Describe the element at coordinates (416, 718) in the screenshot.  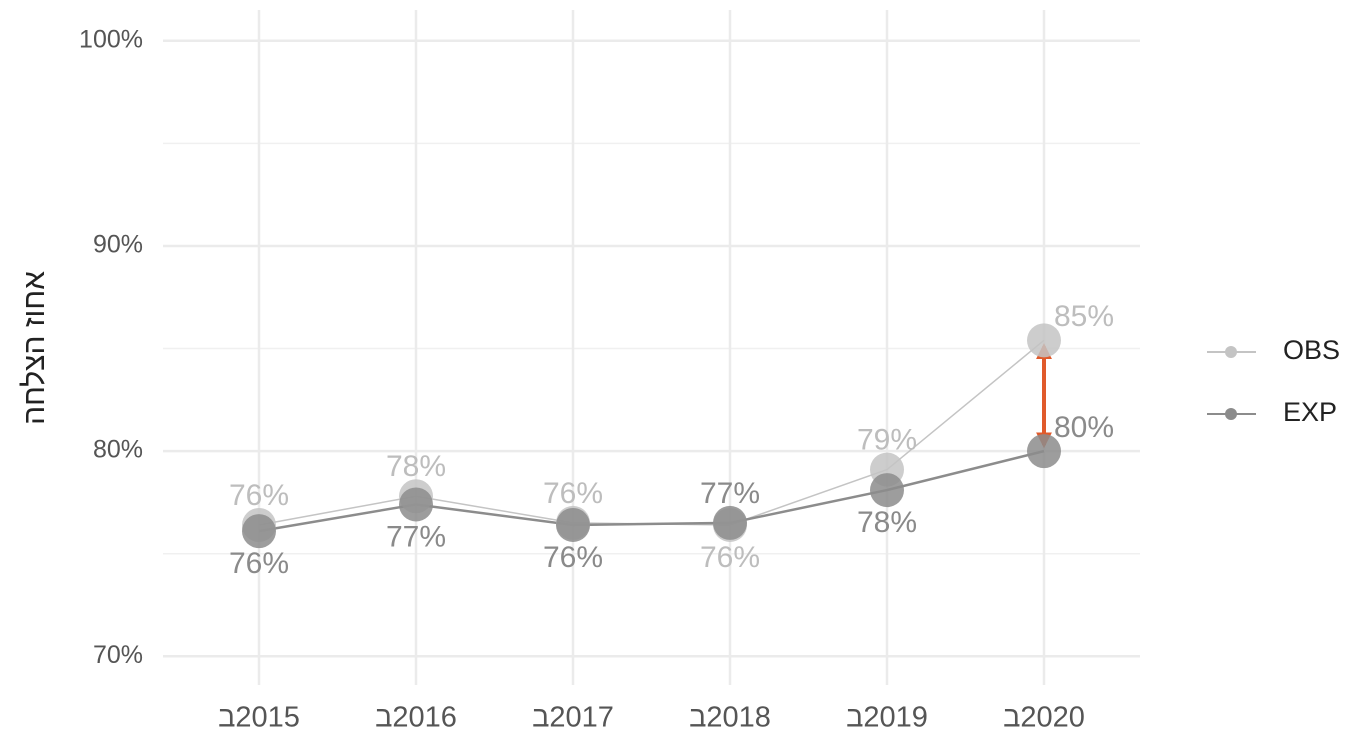
I see `x-tick-label: ב2016` at that location.